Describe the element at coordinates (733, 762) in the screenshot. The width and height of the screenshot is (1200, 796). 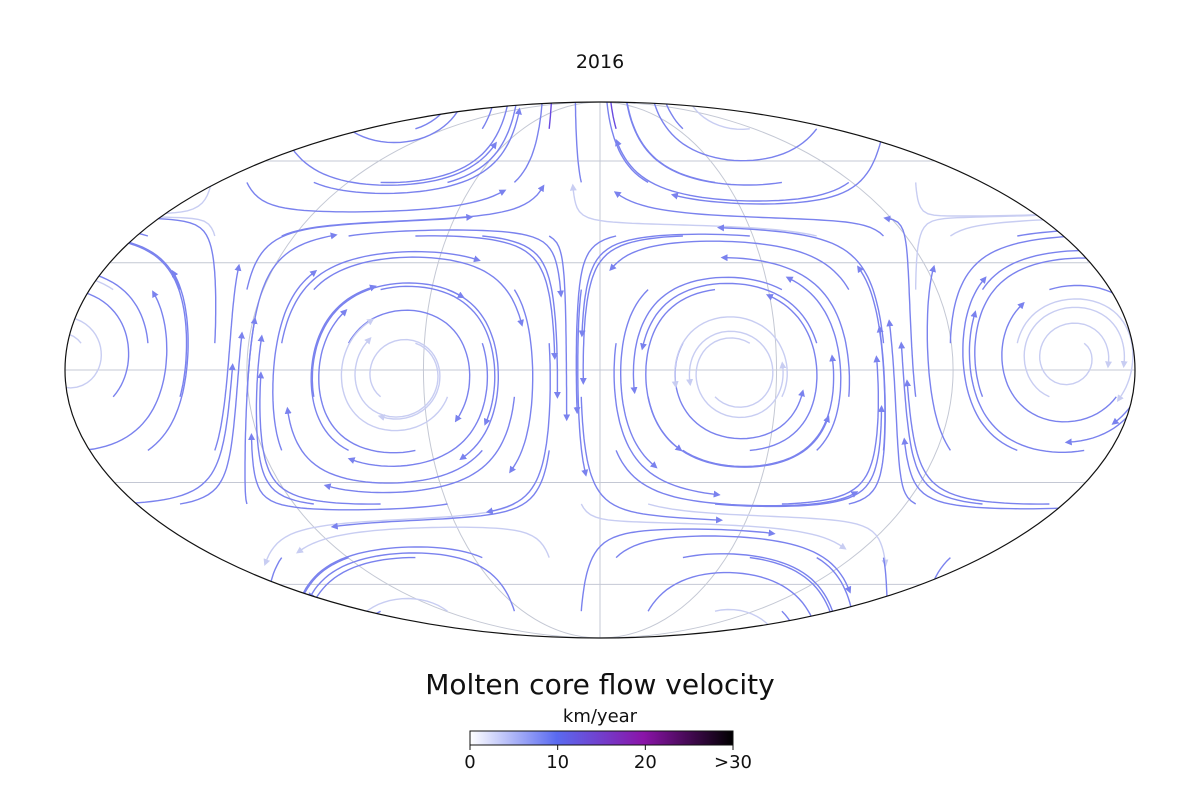
I see `colorbar-tick-label: >30` at that location.